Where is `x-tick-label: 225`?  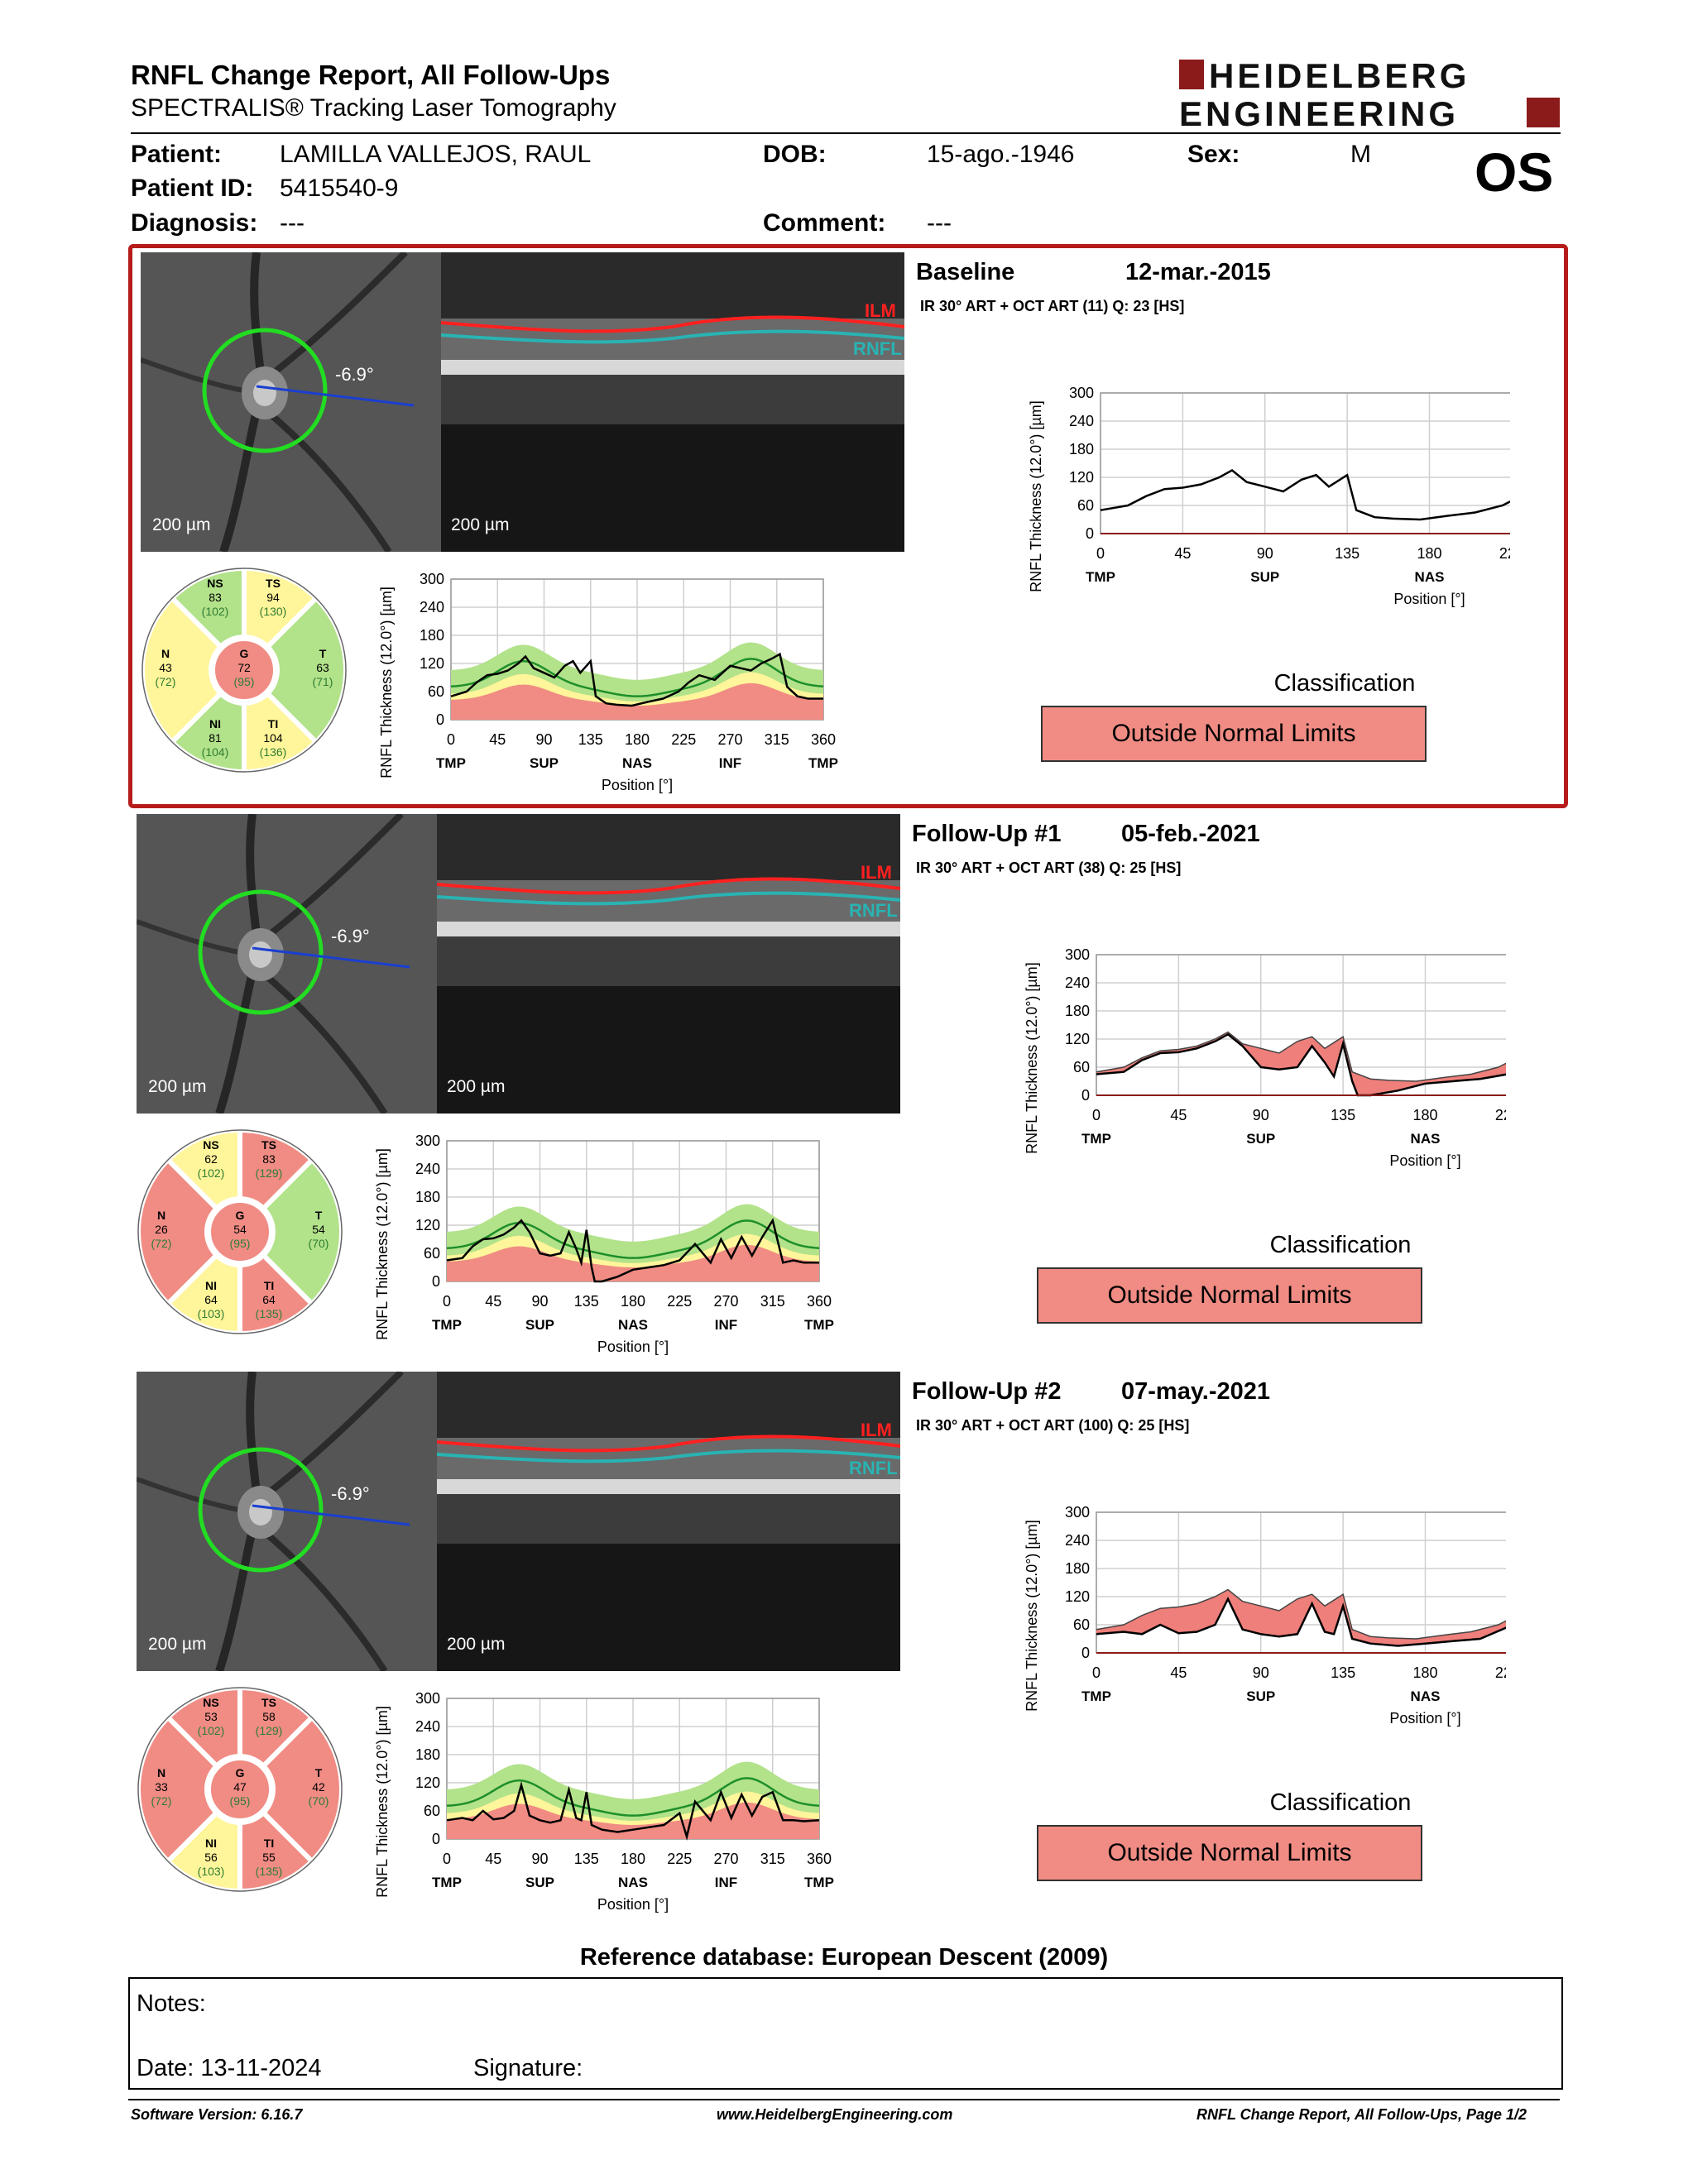
x-tick-label: 225 is located at coordinates (679, 1301).